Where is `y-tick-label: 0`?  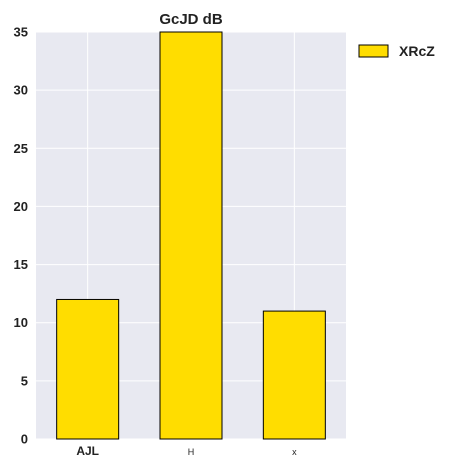
y-tick-label: 0 is located at coordinates (24, 439).